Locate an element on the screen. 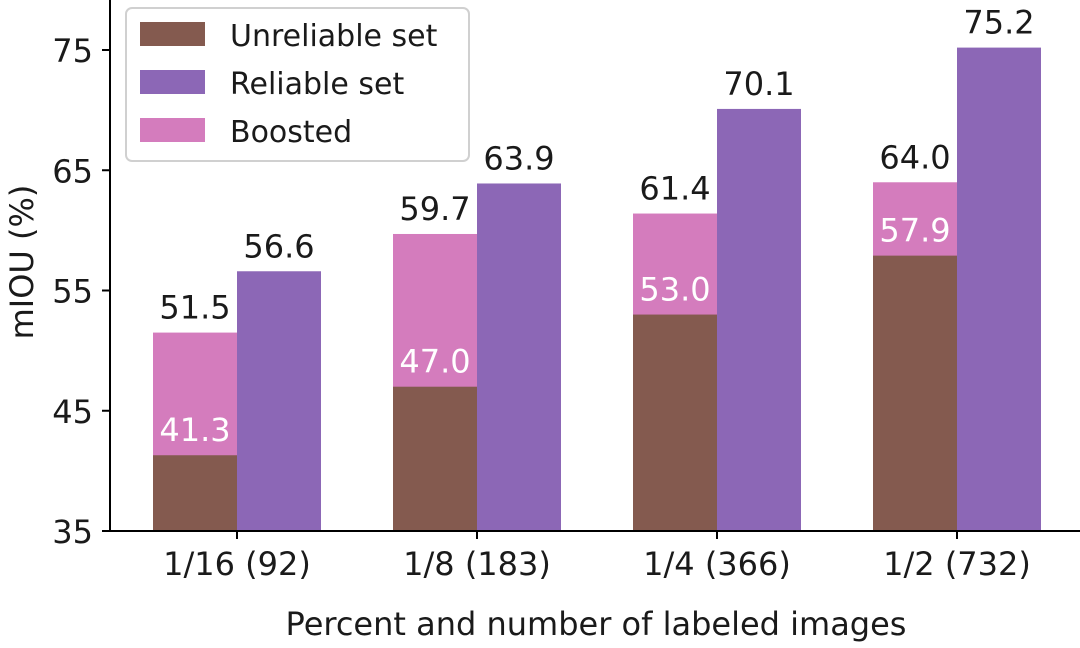 The width and height of the screenshot is (1080, 648). y-tick-label-0: 35 is located at coordinates (72, 532).